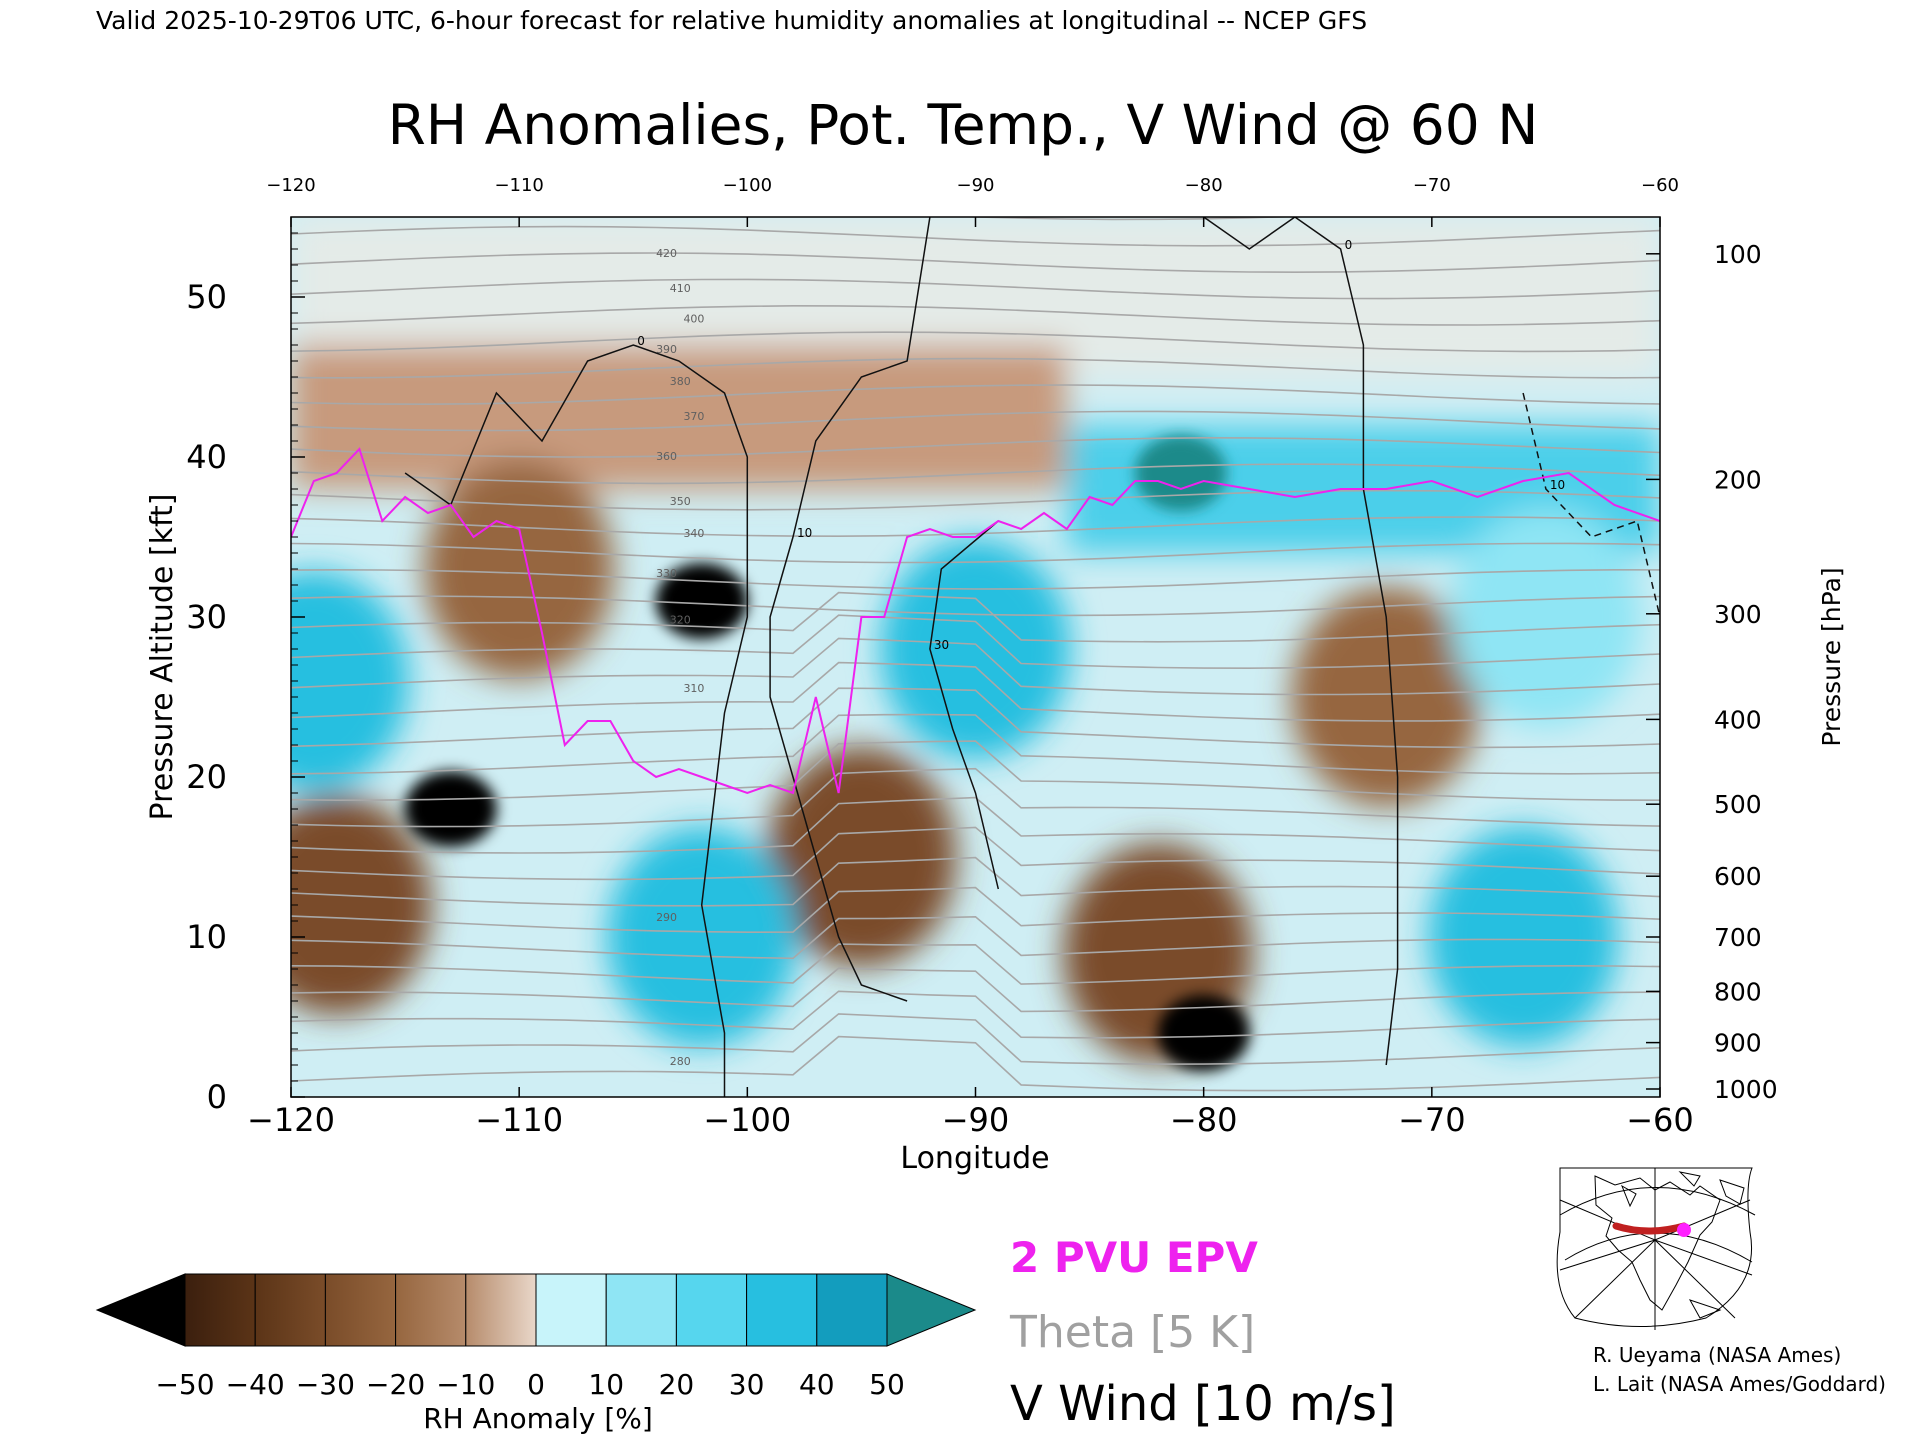 The image size is (1920, 1440). What do you see at coordinates (680, 1061) in the screenshot?
I see `theta-label-280: 280` at bounding box center [680, 1061].